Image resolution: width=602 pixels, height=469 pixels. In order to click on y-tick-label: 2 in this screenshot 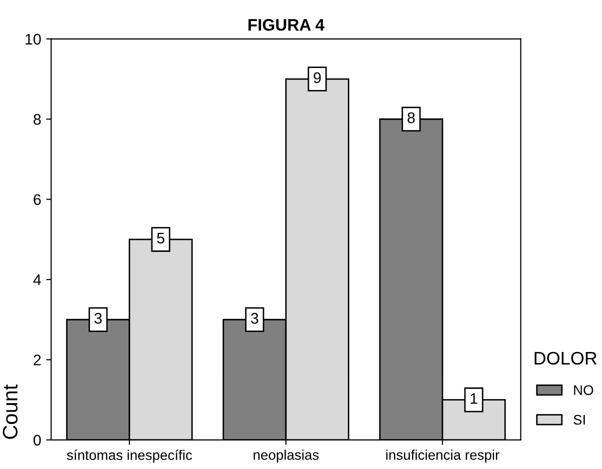, I will do `click(37, 360)`.